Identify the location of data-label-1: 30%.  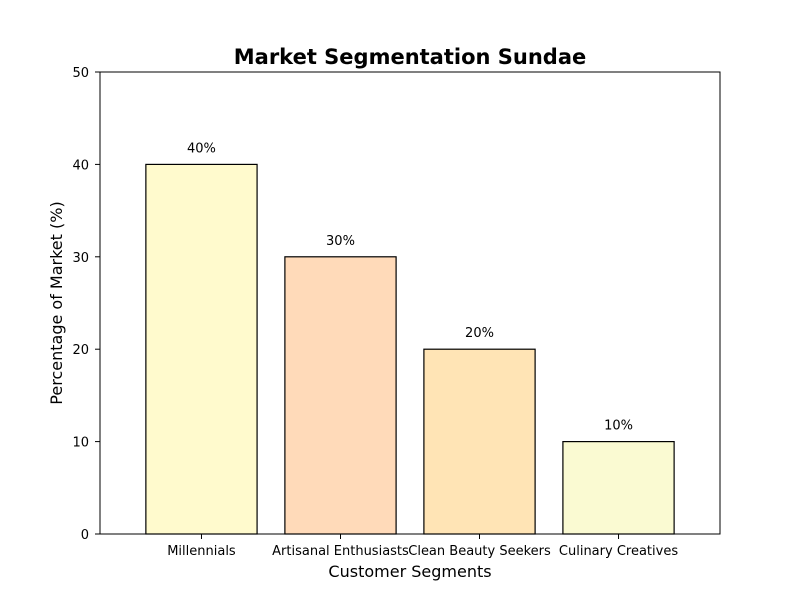
(340, 241).